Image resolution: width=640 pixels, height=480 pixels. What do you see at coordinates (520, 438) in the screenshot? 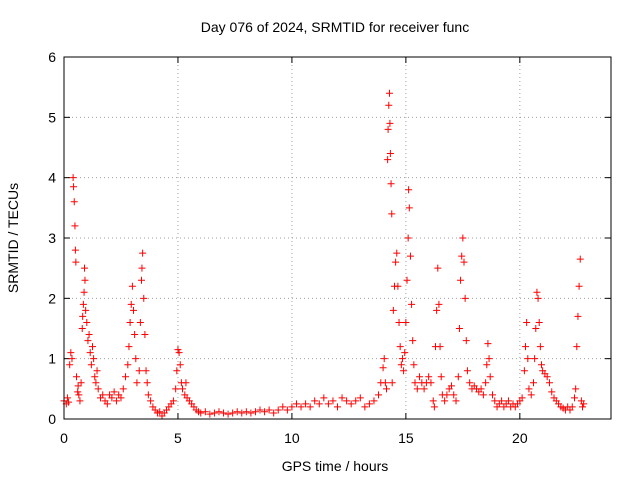
I see `x-tick-label: 20` at bounding box center [520, 438].